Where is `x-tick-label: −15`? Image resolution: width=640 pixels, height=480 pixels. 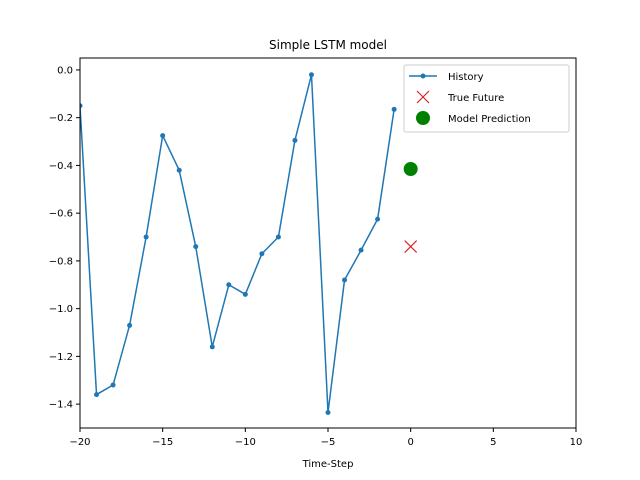 x-tick-label: −15 is located at coordinates (162, 442).